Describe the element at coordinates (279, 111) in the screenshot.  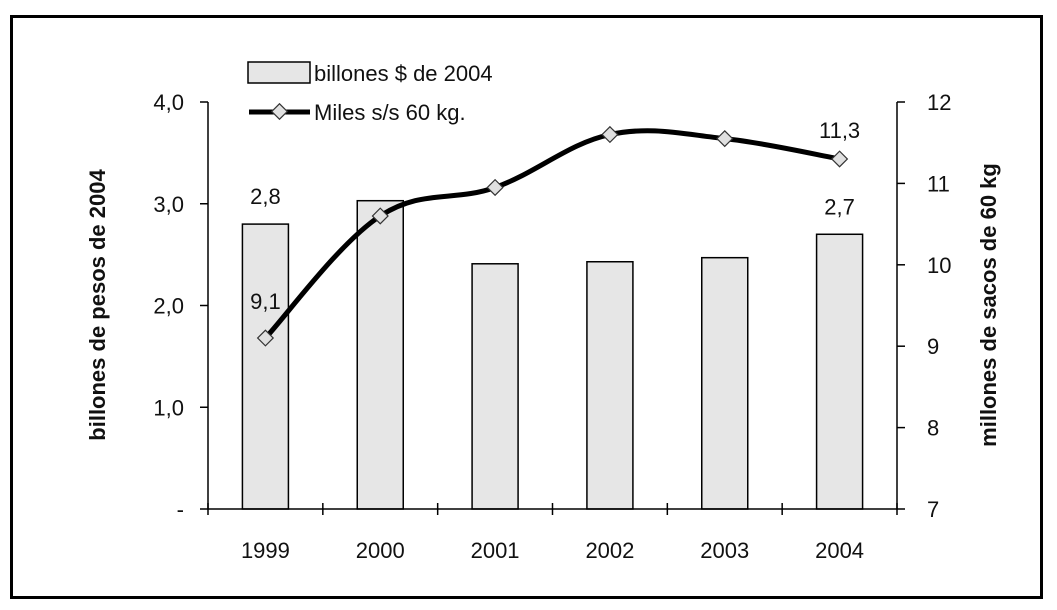
I see `legend-line-marker` at that location.